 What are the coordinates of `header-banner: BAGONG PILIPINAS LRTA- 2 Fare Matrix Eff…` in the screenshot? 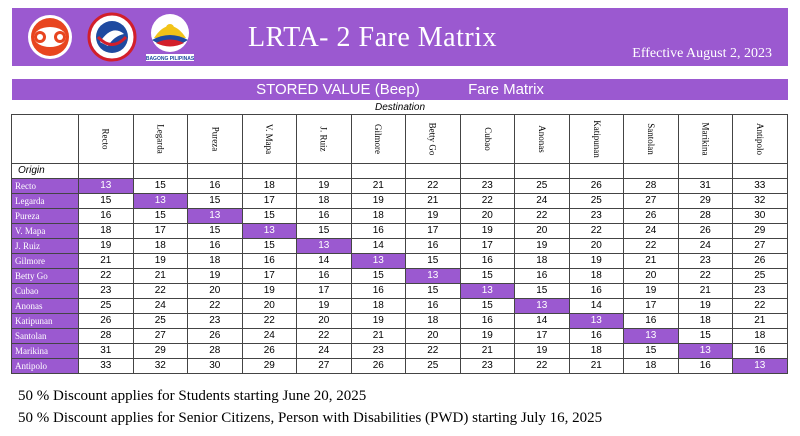 It's located at (400, 37).